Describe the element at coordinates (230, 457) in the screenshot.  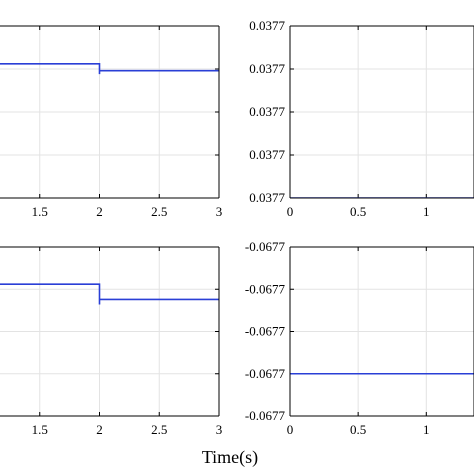
I see `x-axis-label: Time(s)` at that location.